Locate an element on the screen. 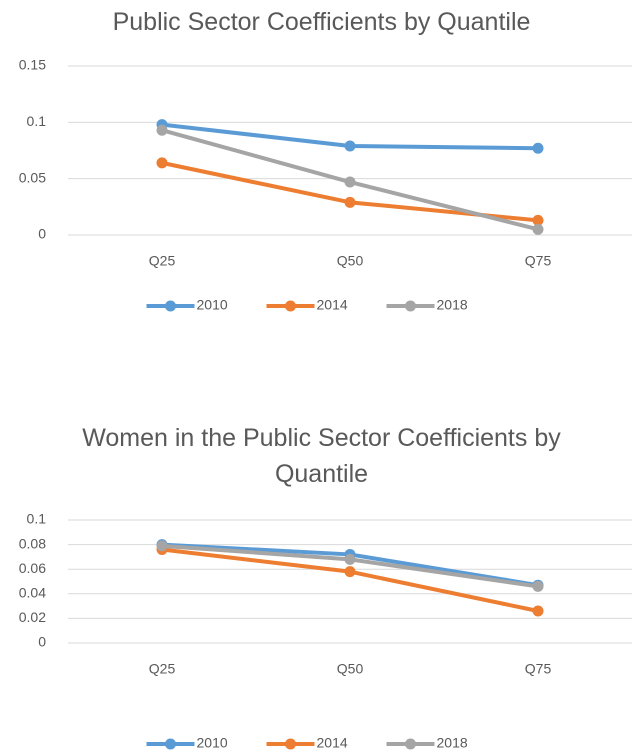 Image resolution: width=643 pixels, height=756 pixels. chart-title: Public Sector Coefficients by Quantile is located at coordinates (321, 22).